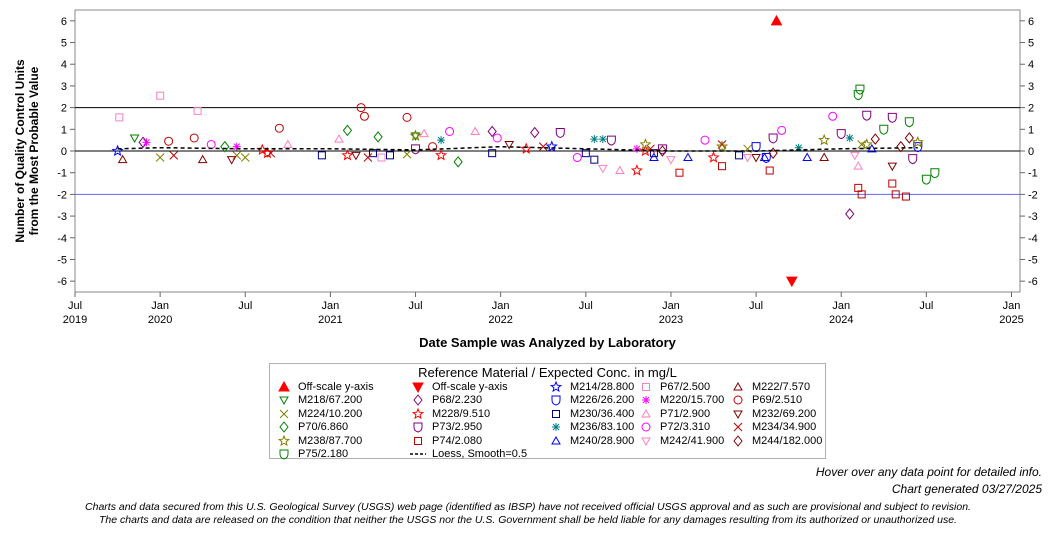 This screenshot has width=1056, height=538. I want to click on y-tick-label-right: 0, so click(1031, 152).